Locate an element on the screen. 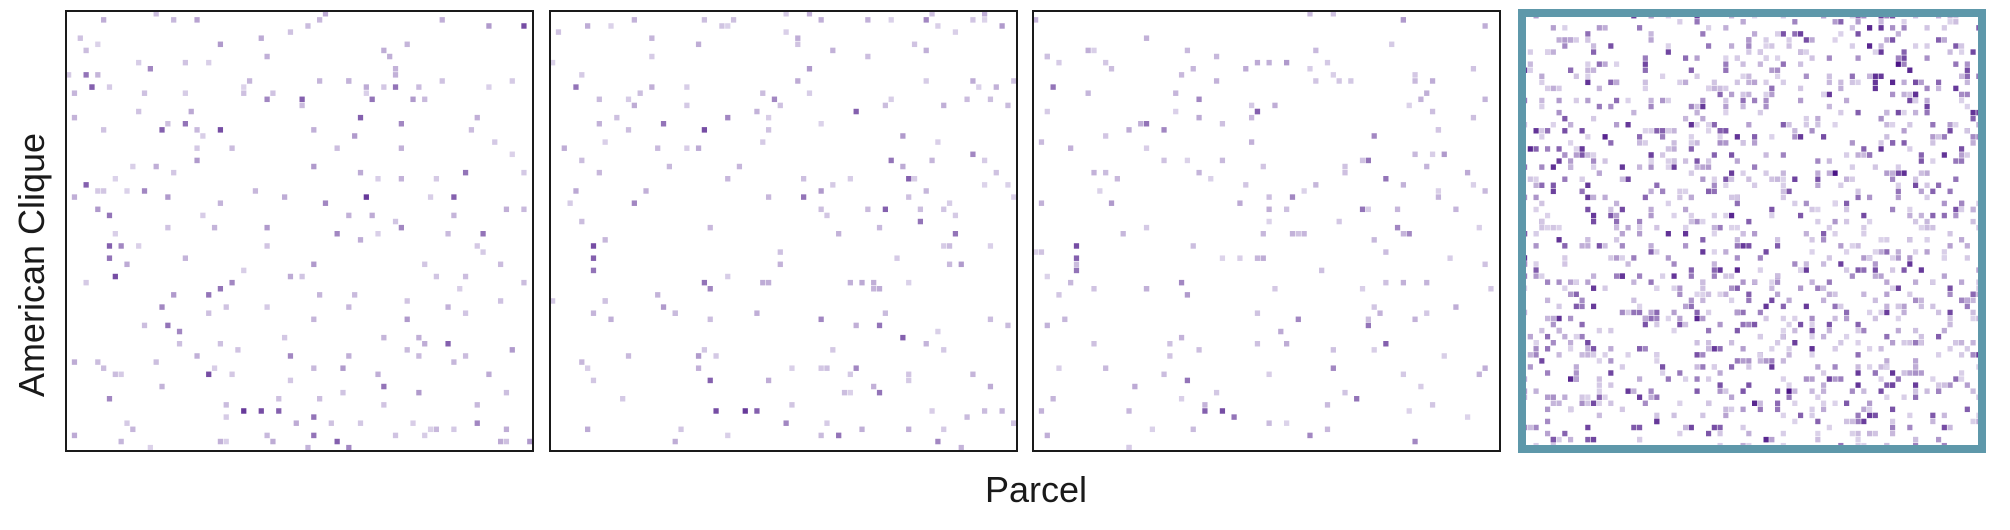 The width and height of the screenshot is (2010, 530). x-axis-label: Parcel is located at coordinates (1036, 489).